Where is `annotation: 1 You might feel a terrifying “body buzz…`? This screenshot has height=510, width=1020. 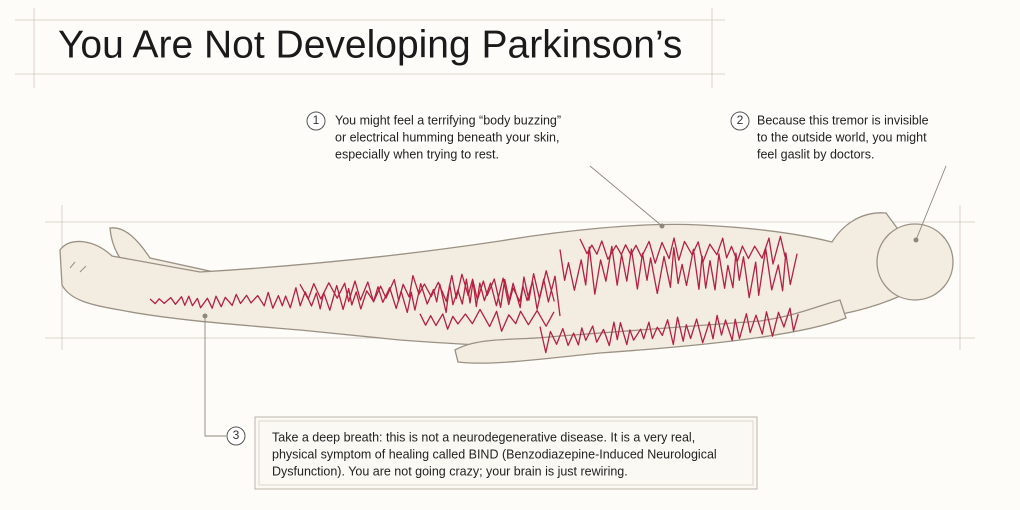 annotation: 1 You might feel a terrifying “body buzz… is located at coordinates (433, 136).